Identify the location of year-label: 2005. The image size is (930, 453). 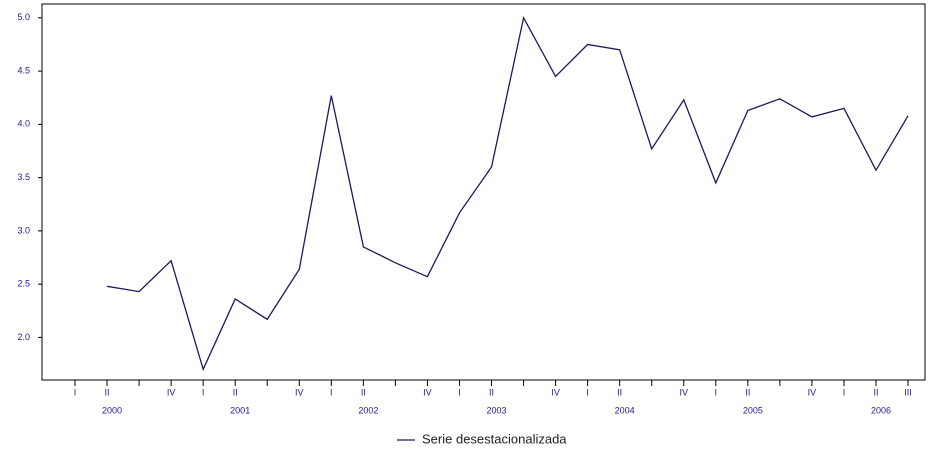
(753, 410).